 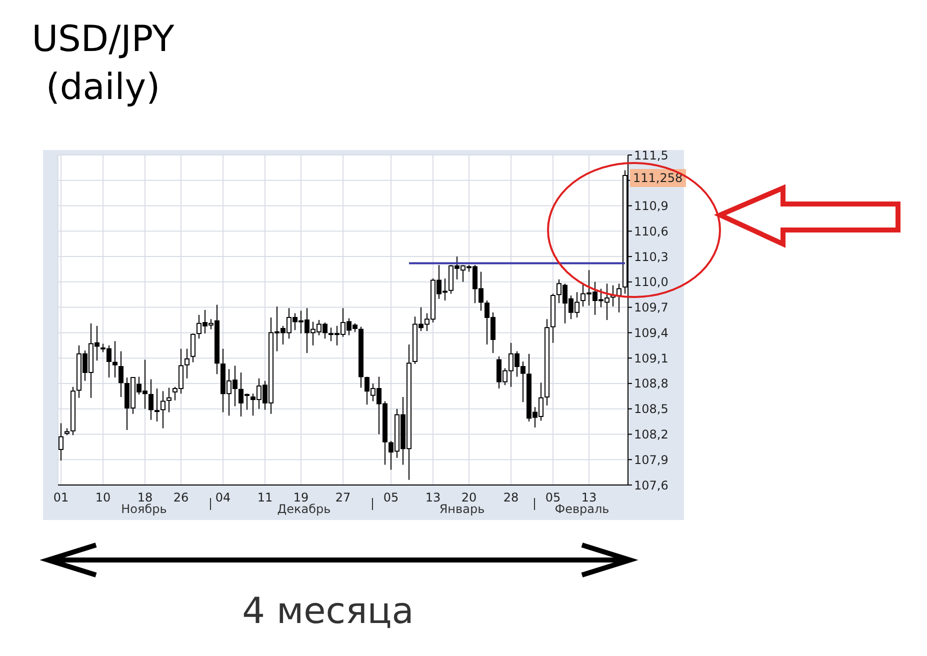 What do you see at coordinates (582, 509) in the screenshot?
I see `text: Февраль` at bounding box center [582, 509].